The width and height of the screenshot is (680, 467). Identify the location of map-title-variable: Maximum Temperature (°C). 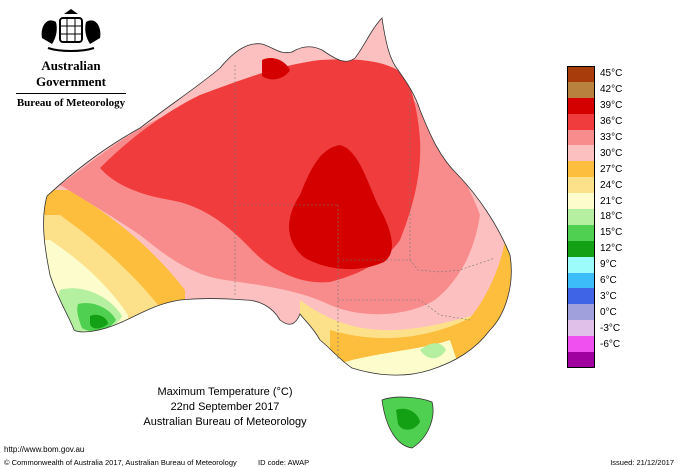
(225, 392).